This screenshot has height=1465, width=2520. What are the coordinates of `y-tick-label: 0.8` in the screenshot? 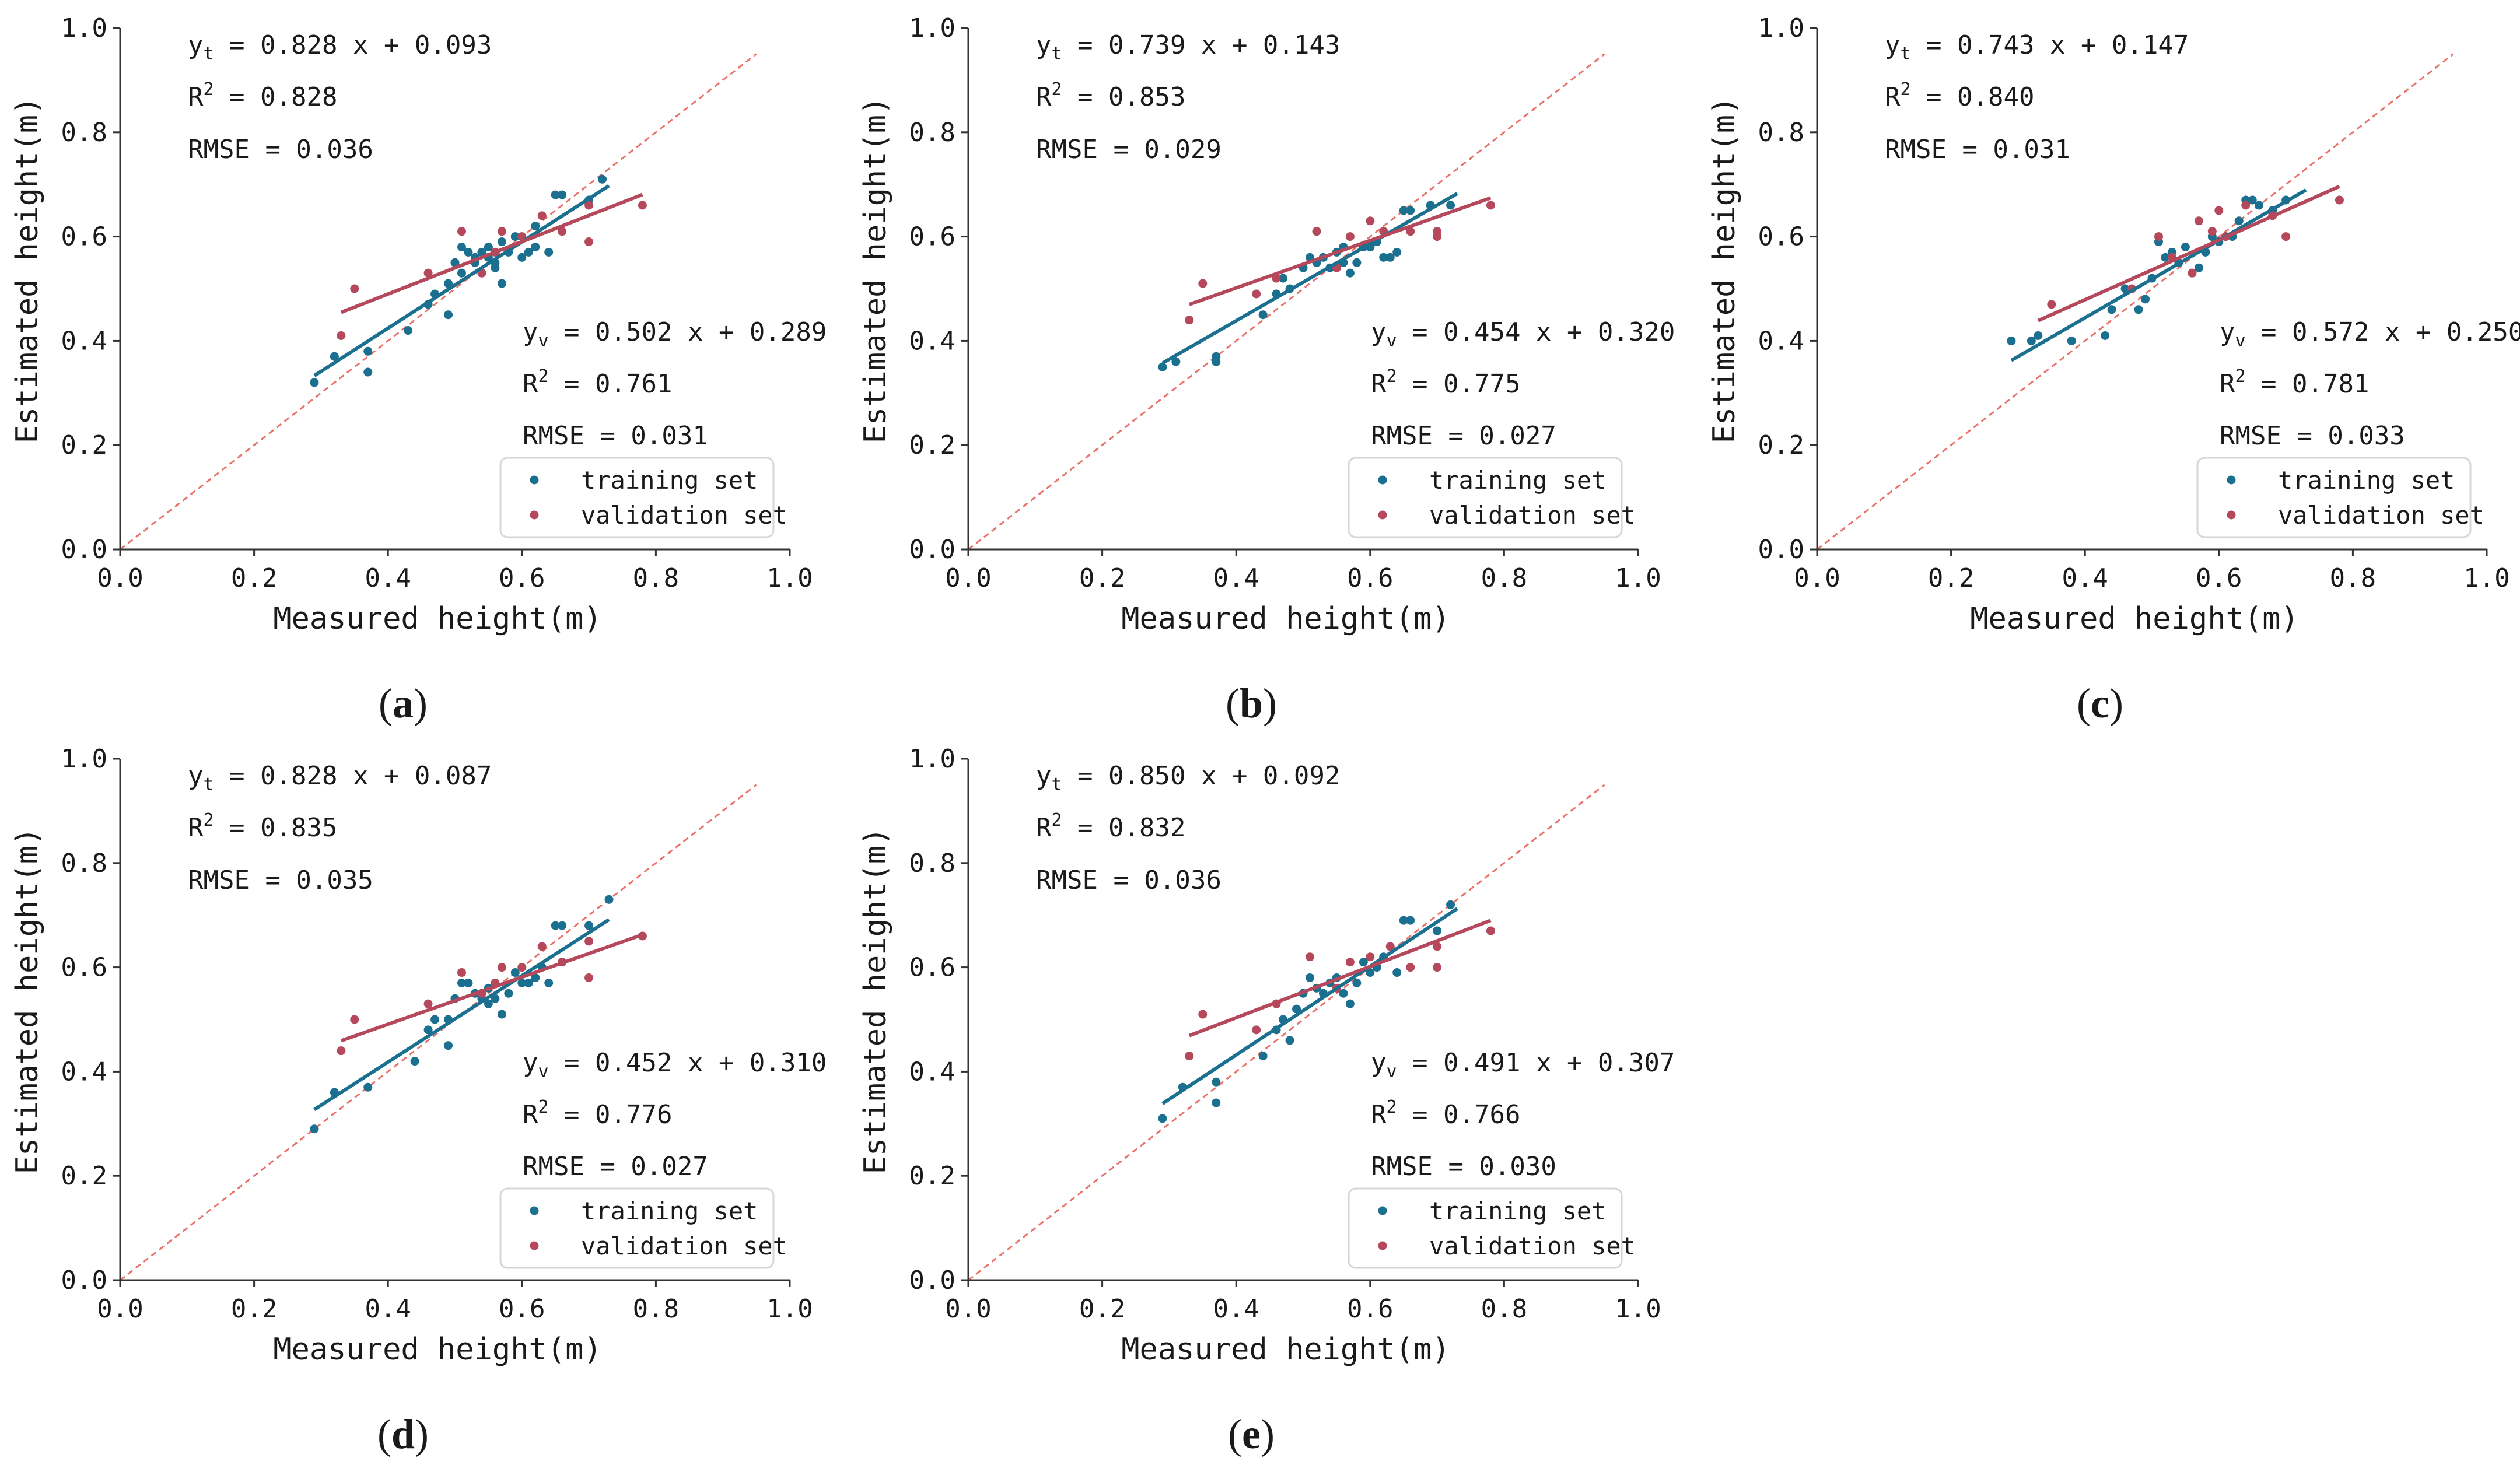 It's located at (84, 864).